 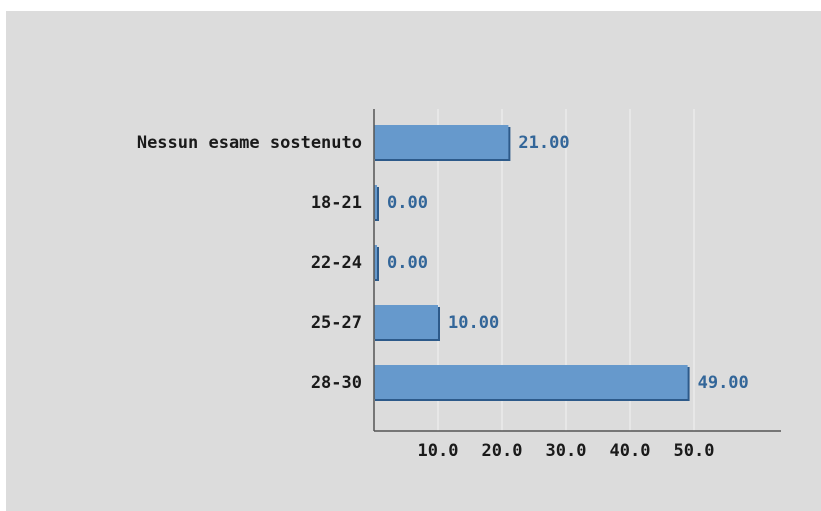 I want to click on category-label-25-27: 25-27, so click(x=336, y=323).